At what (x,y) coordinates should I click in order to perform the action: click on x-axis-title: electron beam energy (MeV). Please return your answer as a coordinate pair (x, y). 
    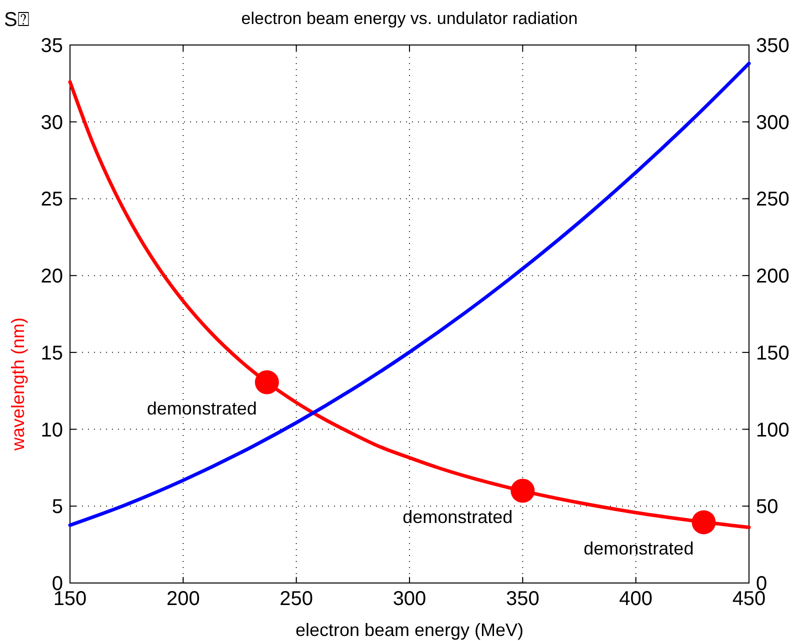
    Looking at the image, I should click on (409, 630).